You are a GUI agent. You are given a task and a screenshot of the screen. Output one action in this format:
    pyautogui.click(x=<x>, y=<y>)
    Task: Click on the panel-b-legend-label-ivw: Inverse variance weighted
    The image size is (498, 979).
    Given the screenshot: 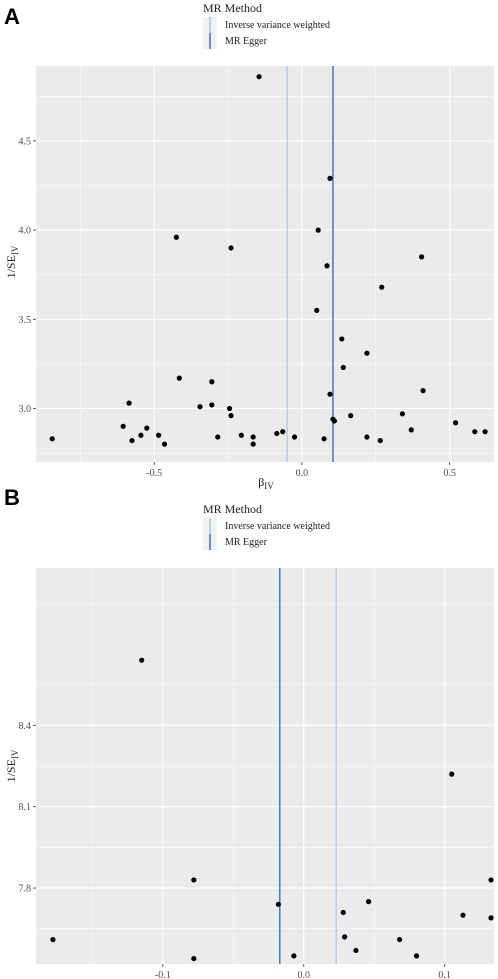 What is the action you would take?
    pyautogui.click(x=277, y=526)
    